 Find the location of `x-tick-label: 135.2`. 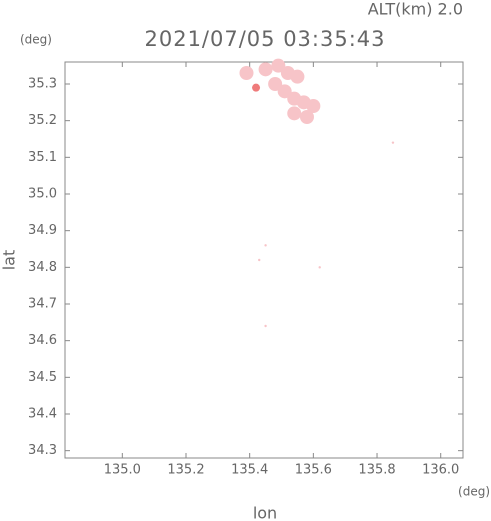

x-tick-label: 135.2 is located at coordinates (185, 470).